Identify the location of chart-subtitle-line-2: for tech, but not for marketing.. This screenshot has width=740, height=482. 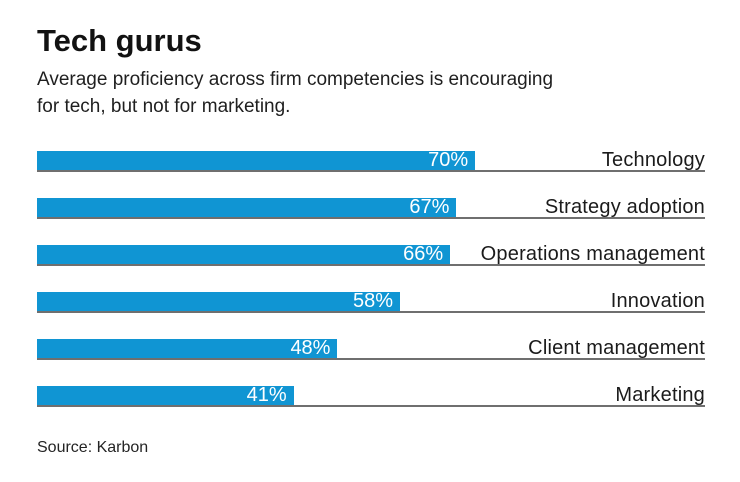
(164, 106).